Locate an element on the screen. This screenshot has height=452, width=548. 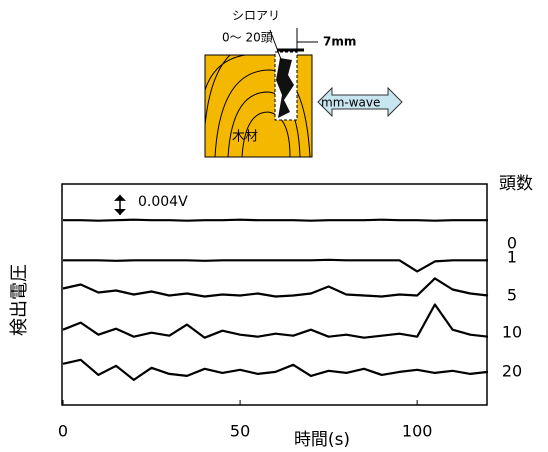
legend-title: 頭数 is located at coordinates (516, 184).